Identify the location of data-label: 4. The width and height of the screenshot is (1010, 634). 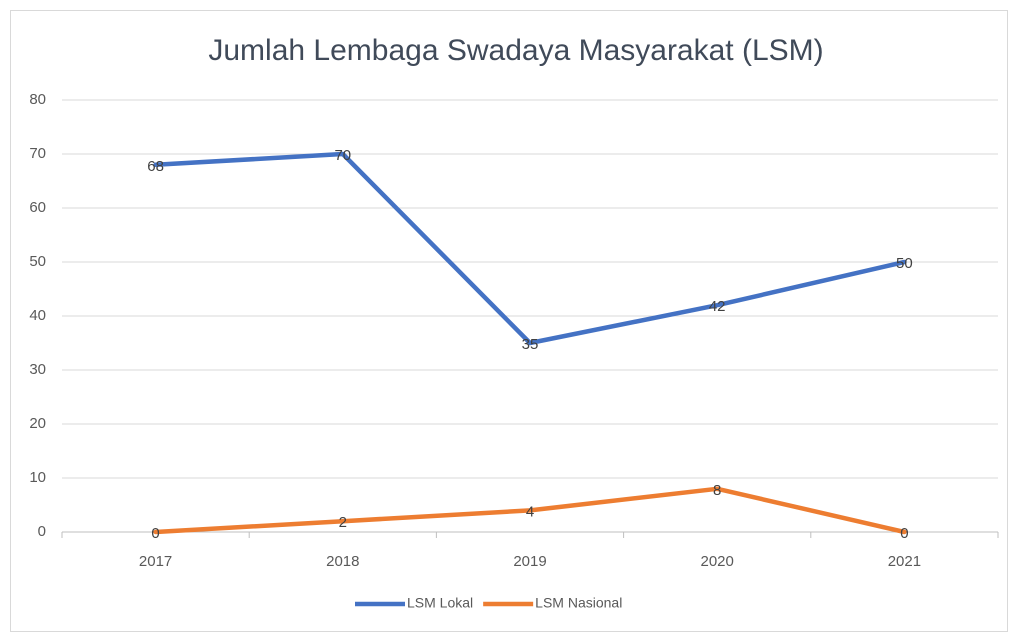
(530, 511).